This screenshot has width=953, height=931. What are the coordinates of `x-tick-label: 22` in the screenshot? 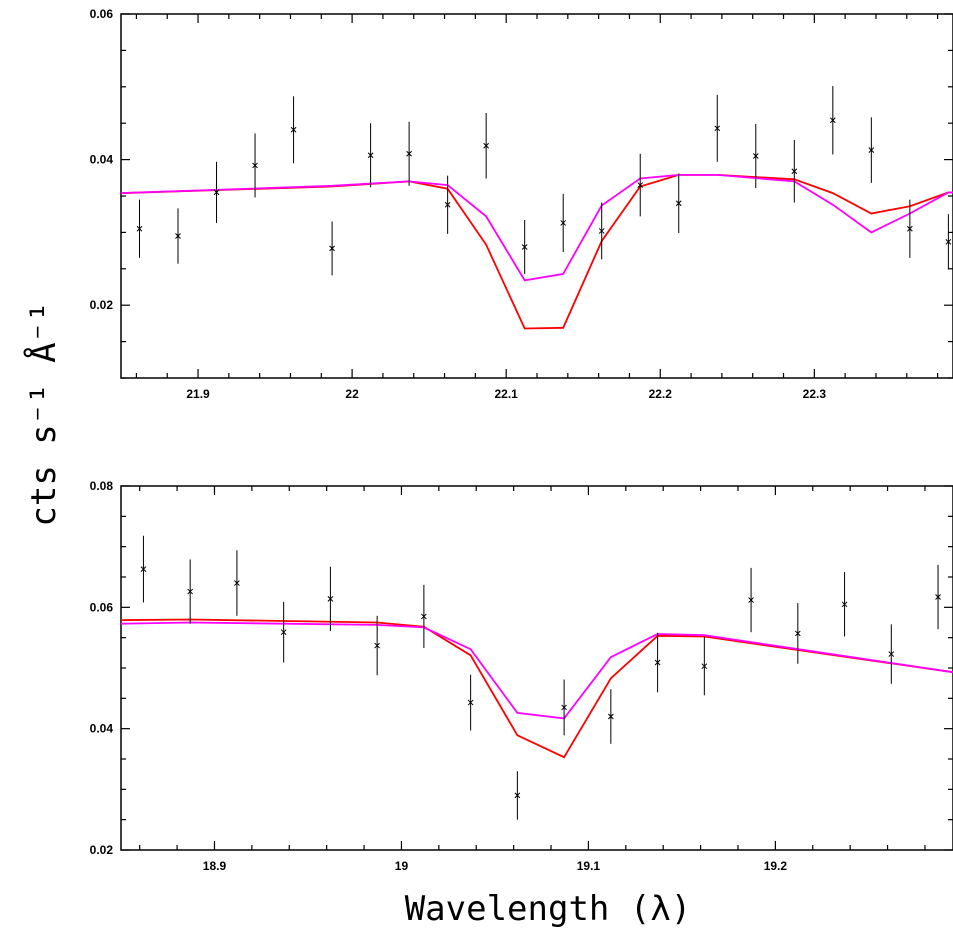 It's located at (352, 394).